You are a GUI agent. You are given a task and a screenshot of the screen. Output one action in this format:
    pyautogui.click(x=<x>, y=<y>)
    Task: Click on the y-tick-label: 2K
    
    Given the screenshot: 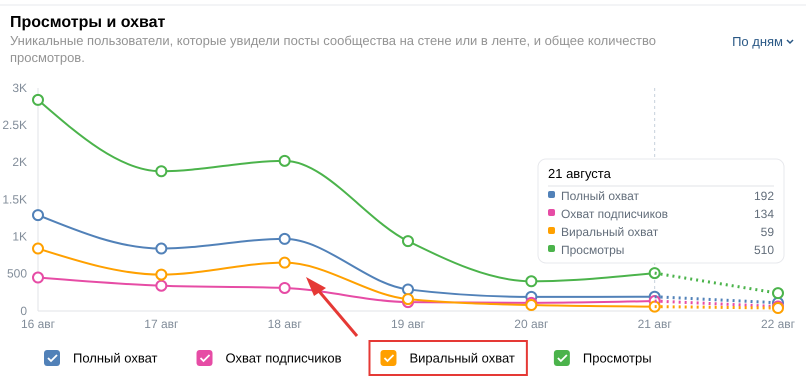 What is the action you would take?
    pyautogui.click(x=19, y=162)
    